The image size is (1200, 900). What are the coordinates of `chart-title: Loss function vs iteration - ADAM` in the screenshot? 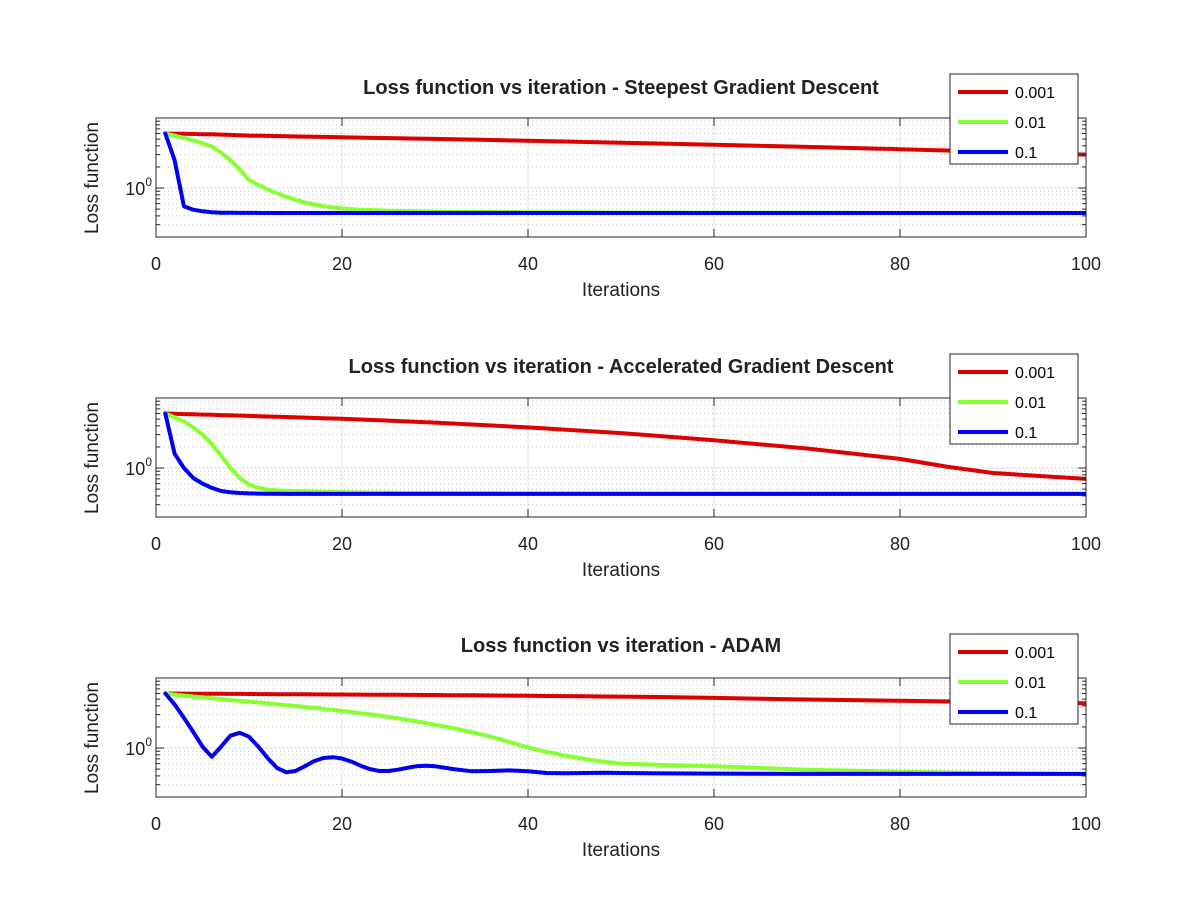 It's located at (621, 646).